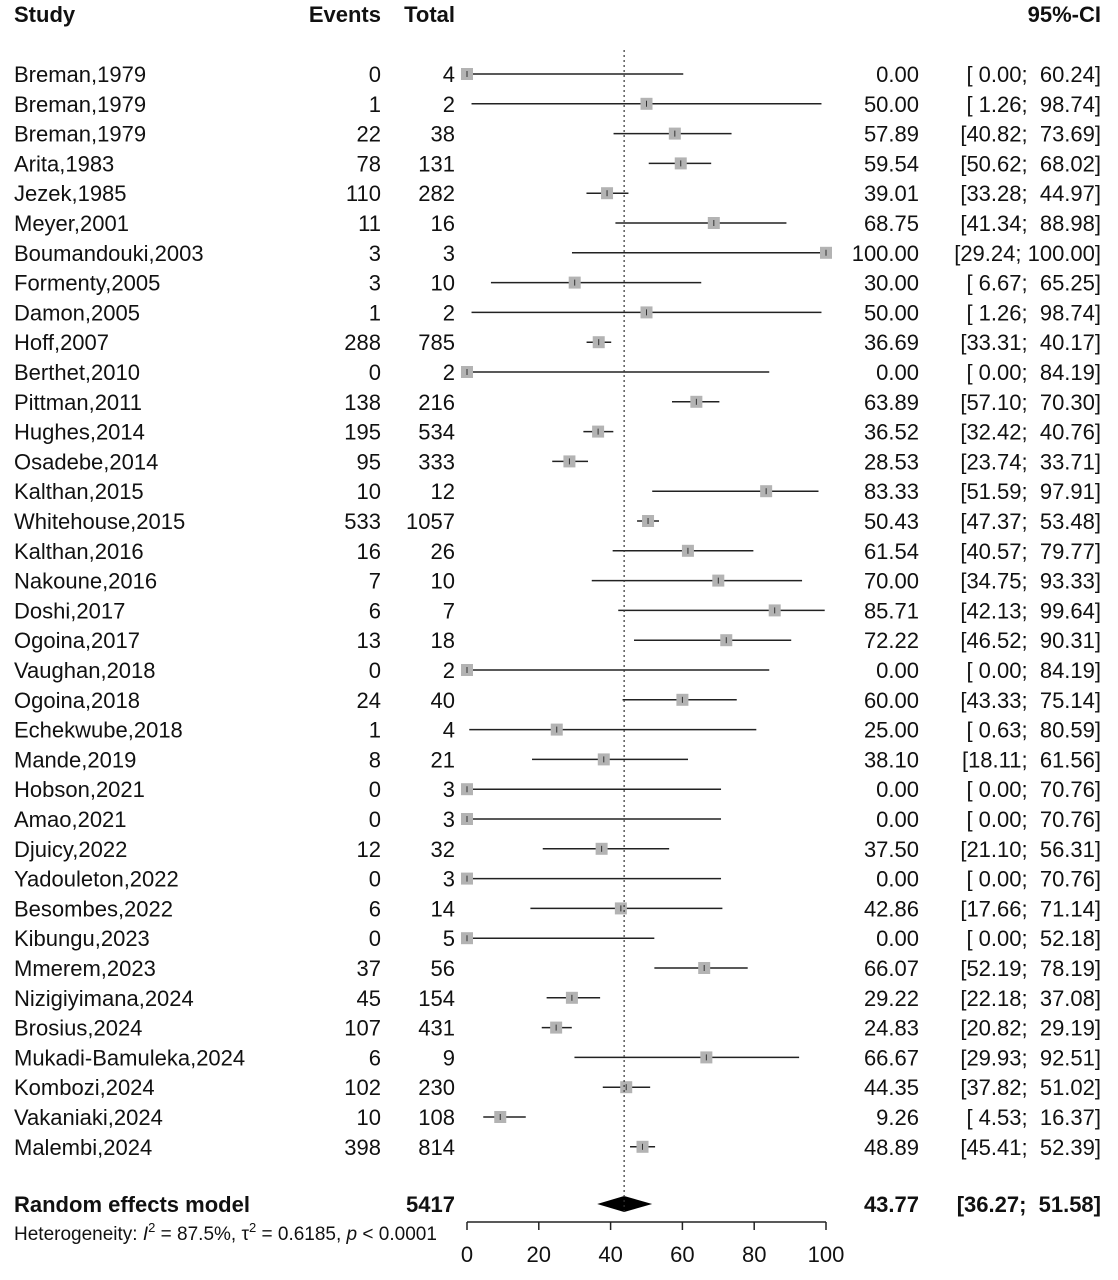  What do you see at coordinates (70, 819) in the screenshot?
I see `study-name: Amao,2021` at bounding box center [70, 819].